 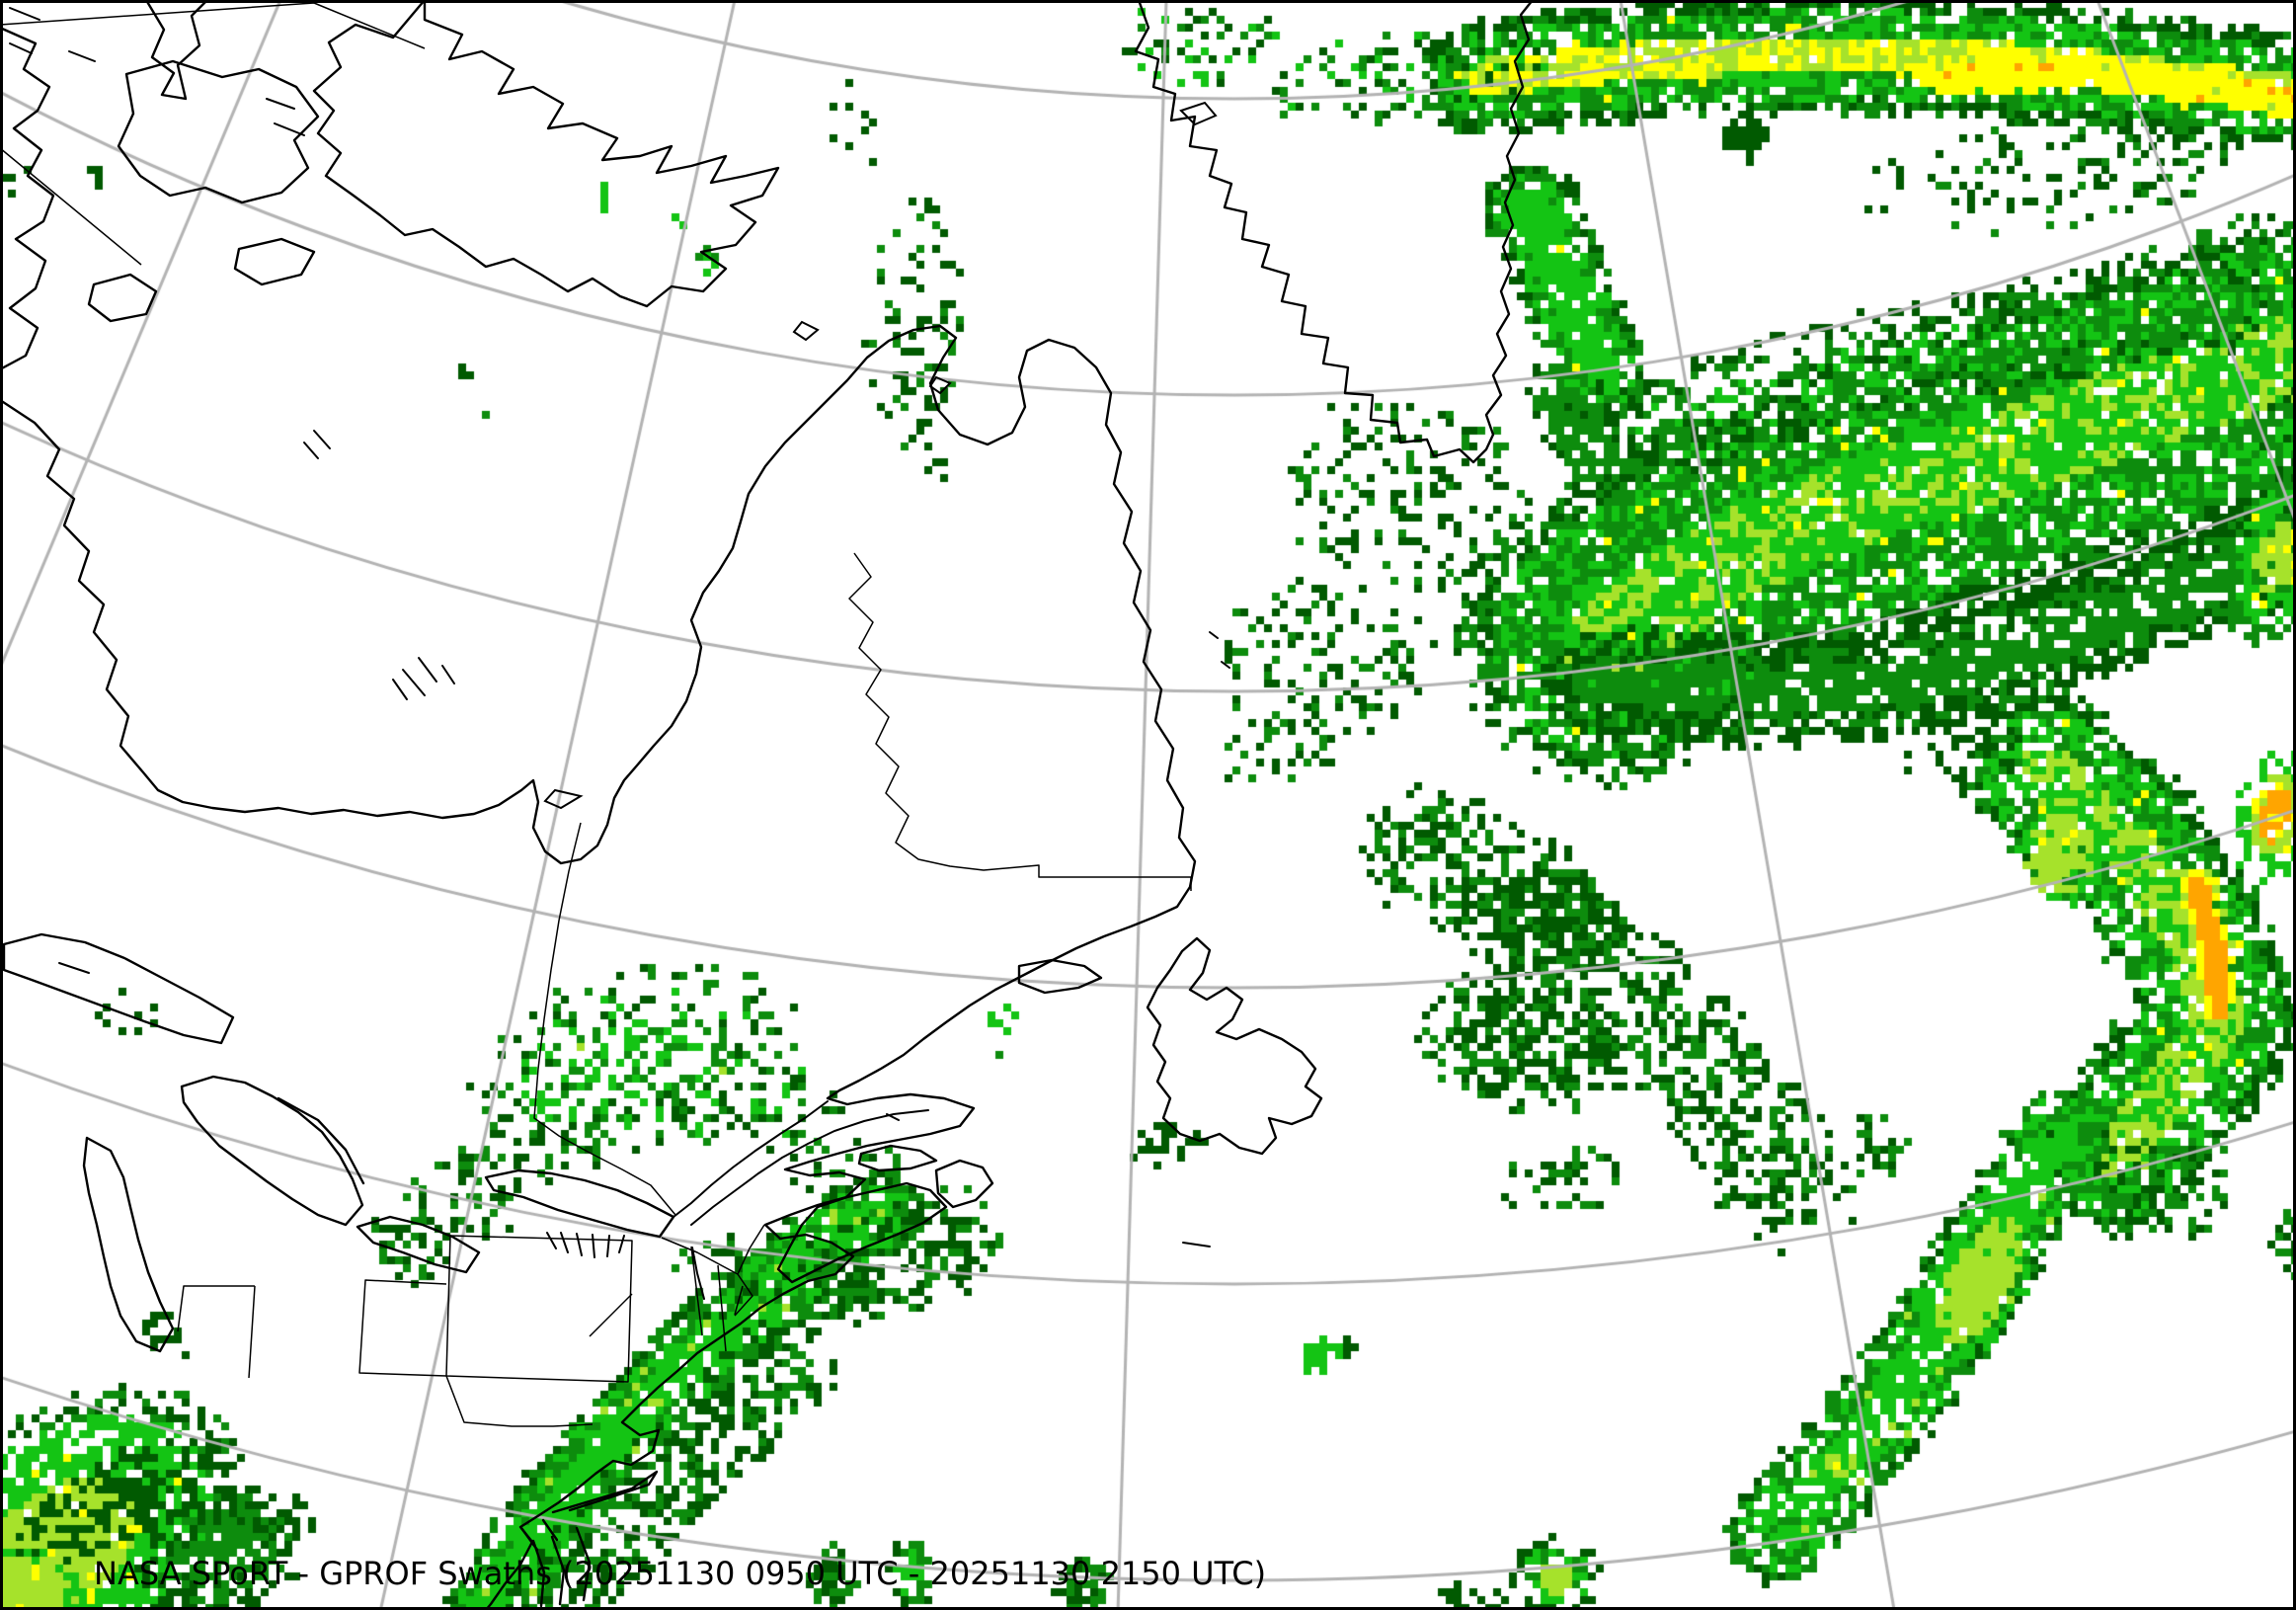 I want to click on belcher-islands, so click(x=424, y=678).